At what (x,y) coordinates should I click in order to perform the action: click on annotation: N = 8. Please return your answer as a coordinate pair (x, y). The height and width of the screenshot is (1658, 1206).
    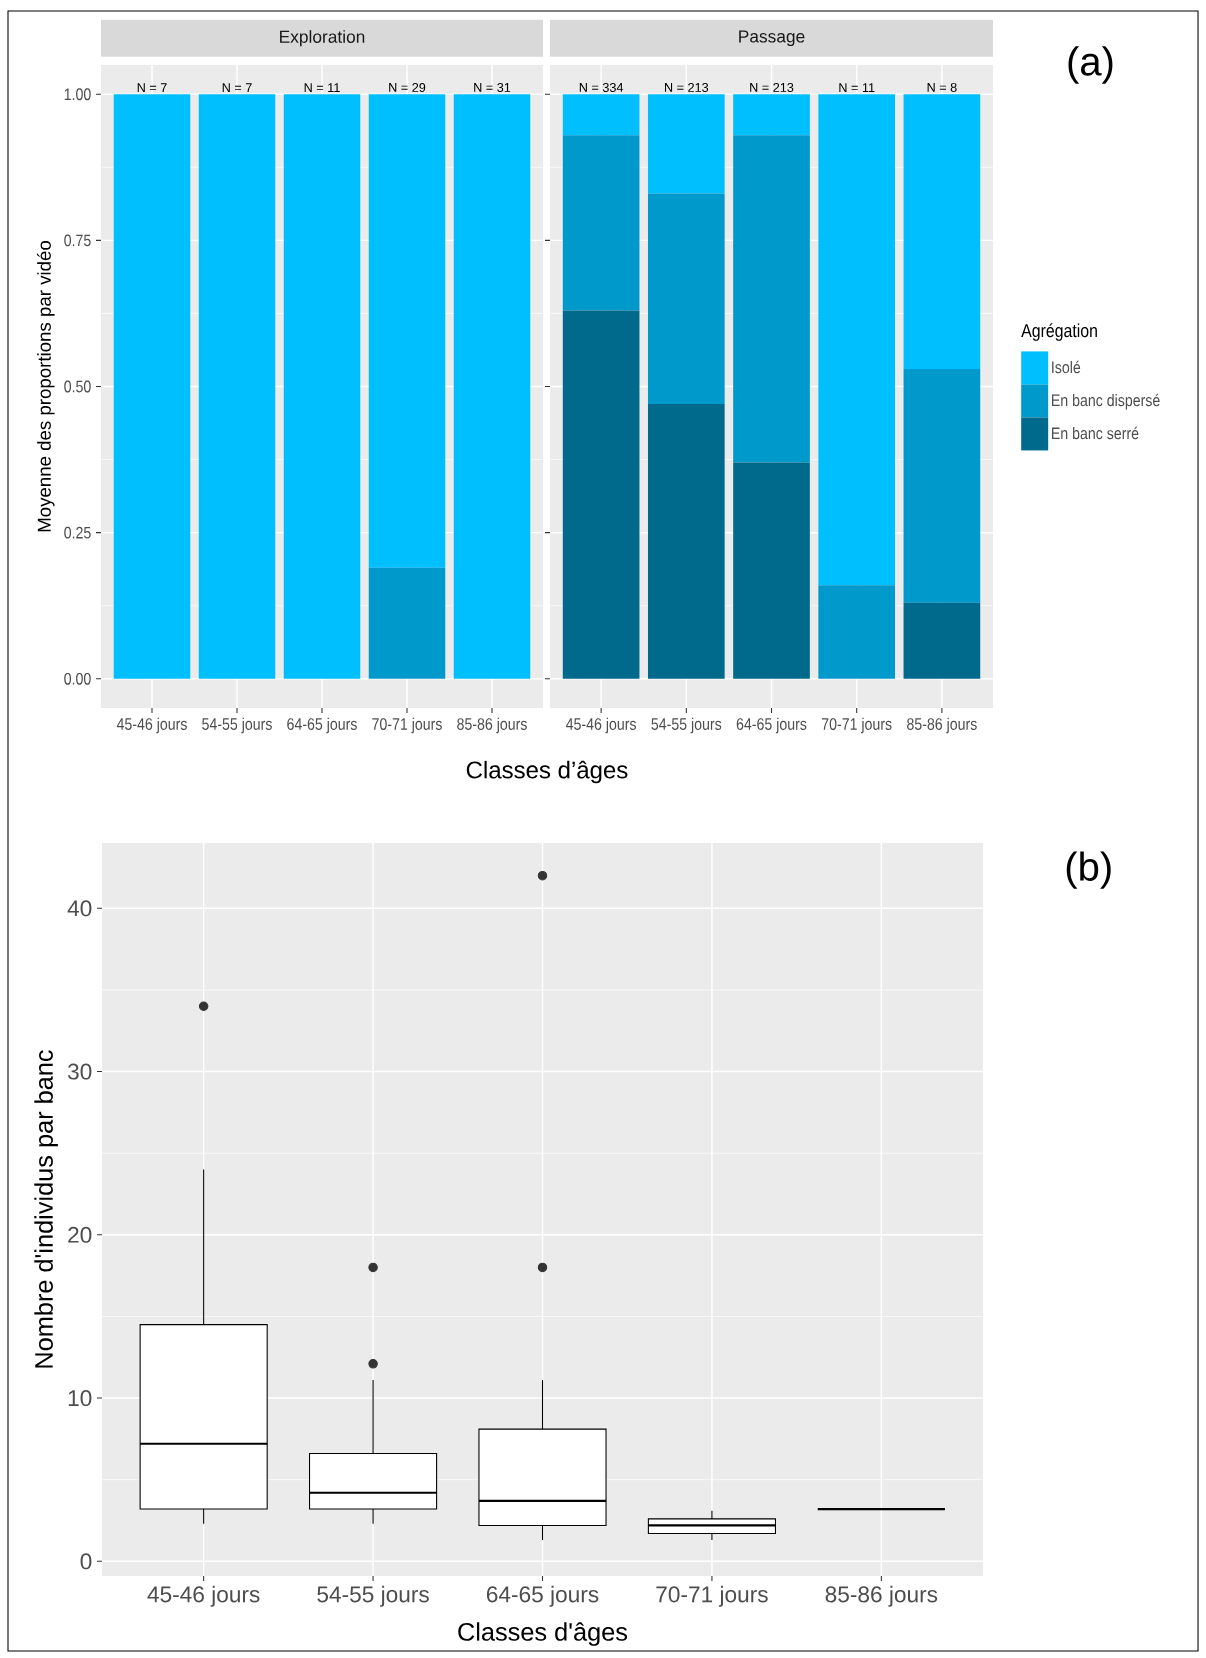
    Looking at the image, I should click on (942, 87).